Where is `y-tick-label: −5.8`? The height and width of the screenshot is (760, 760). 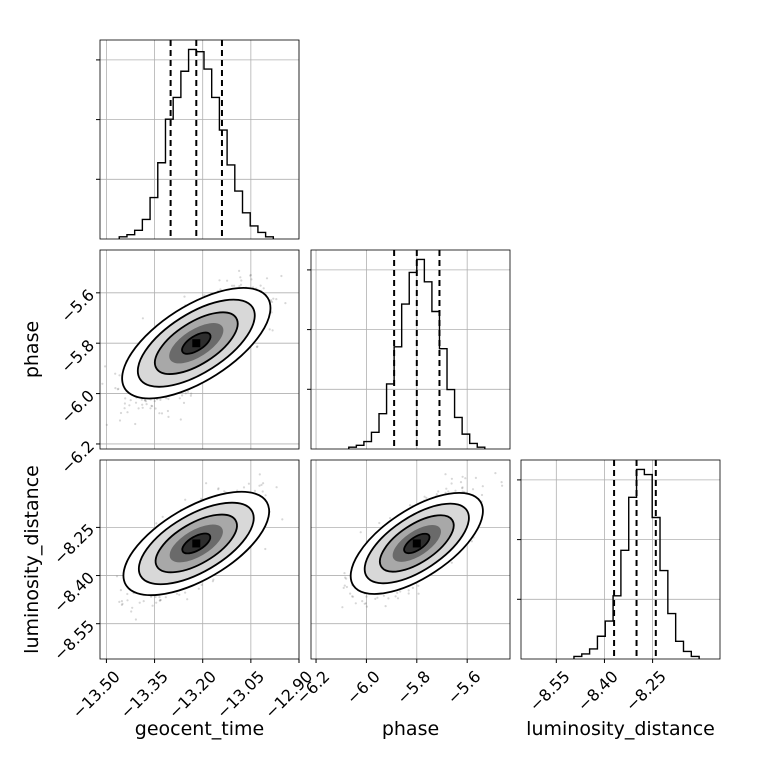
y-tick-label: −5.8 is located at coordinates (77, 356).